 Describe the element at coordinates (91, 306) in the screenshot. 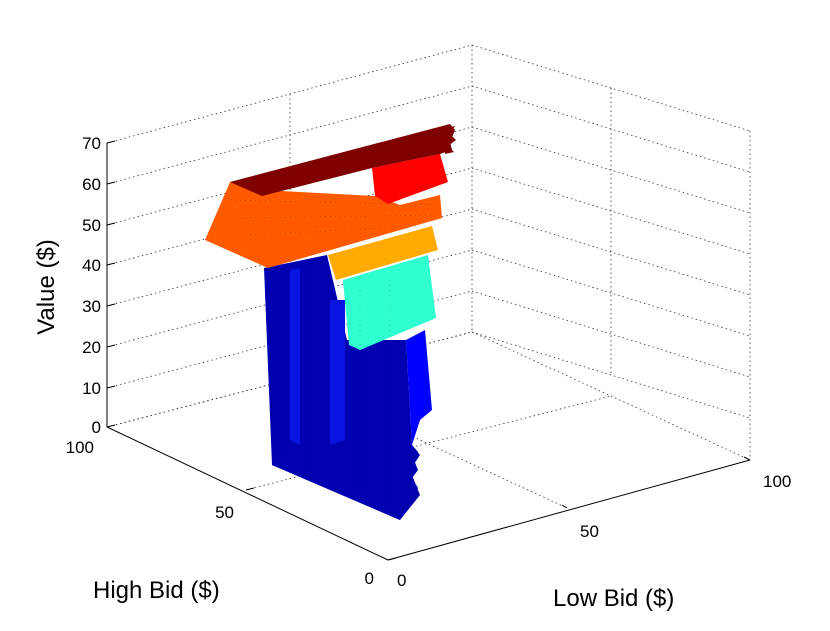

I see `z-tick-label: 30` at that location.